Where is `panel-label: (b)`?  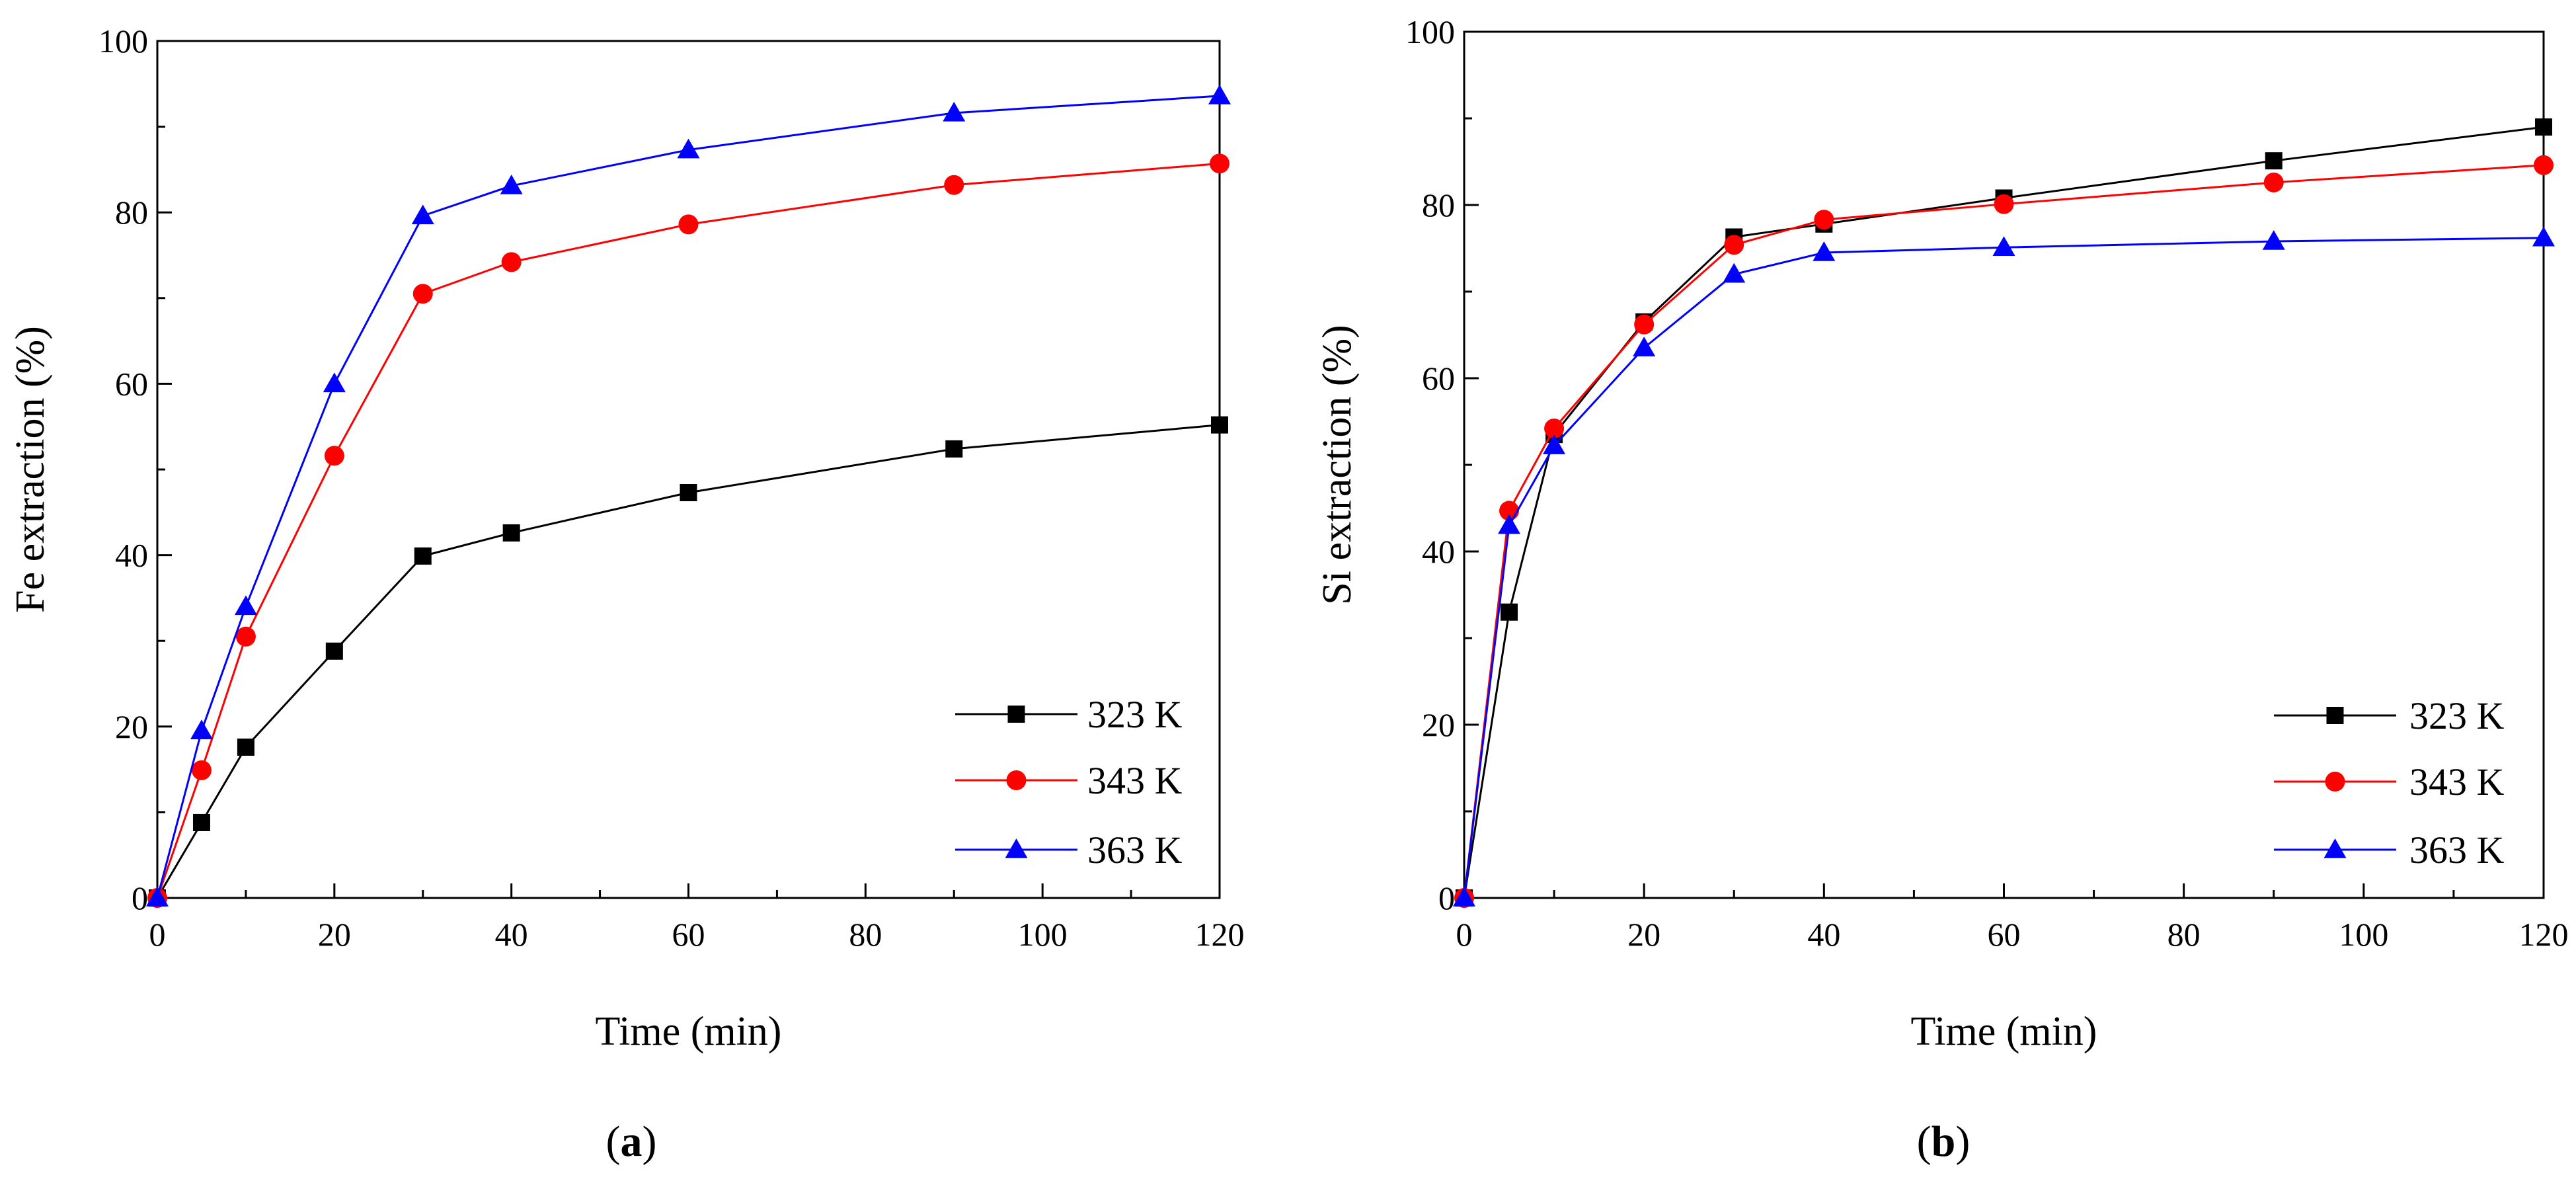 panel-label: (b) is located at coordinates (1944, 1142).